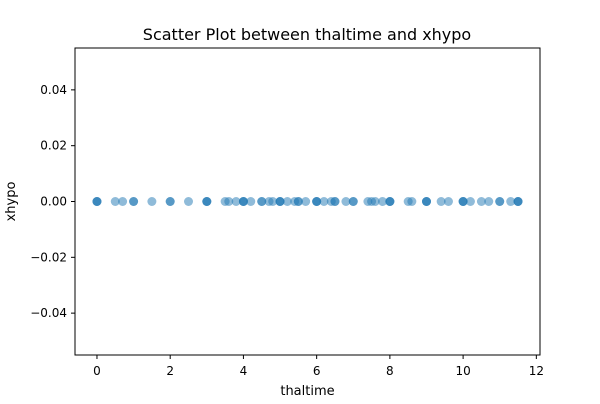  Describe the element at coordinates (53, 90) in the screenshot. I see `y-tick-label: 0.04` at that location.